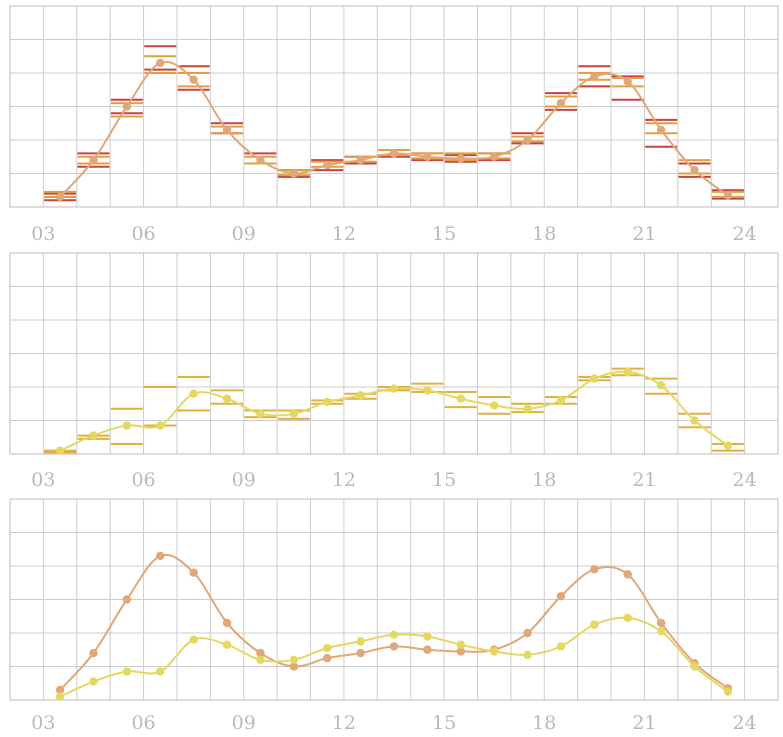 The image size is (783, 737). What do you see at coordinates (644, 723) in the screenshot?
I see `x-tick-label: 21` at bounding box center [644, 723].